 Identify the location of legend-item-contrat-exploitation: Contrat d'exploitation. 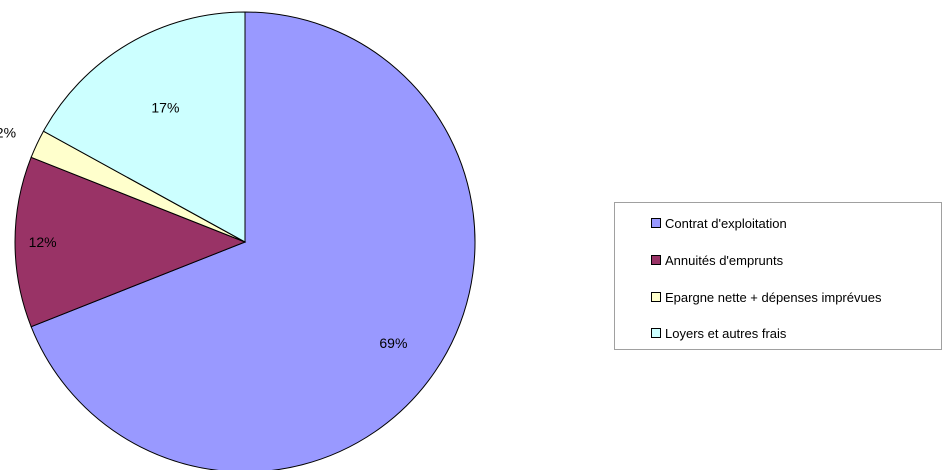
(719, 223).